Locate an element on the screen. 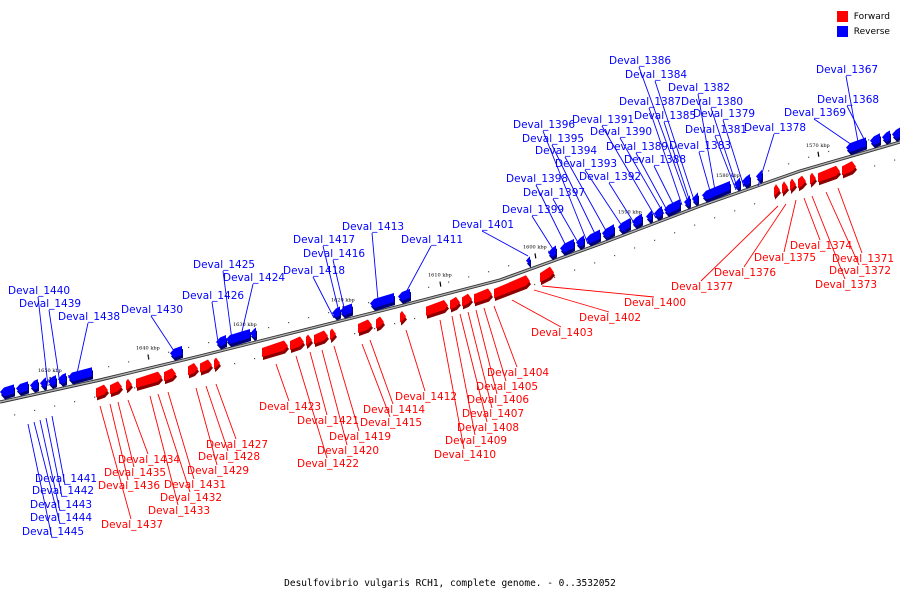 This screenshot has height=600, width=900. tick-label: 1570 kbp is located at coordinates (818, 146).